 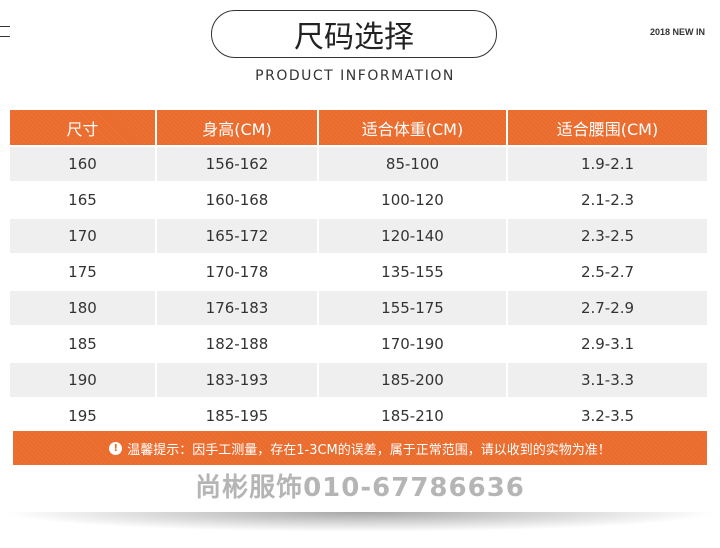 What do you see at coordinates (412, 416) in the screenshot?
I see `table-cell: 185-210` at bounding box center [412, 416].